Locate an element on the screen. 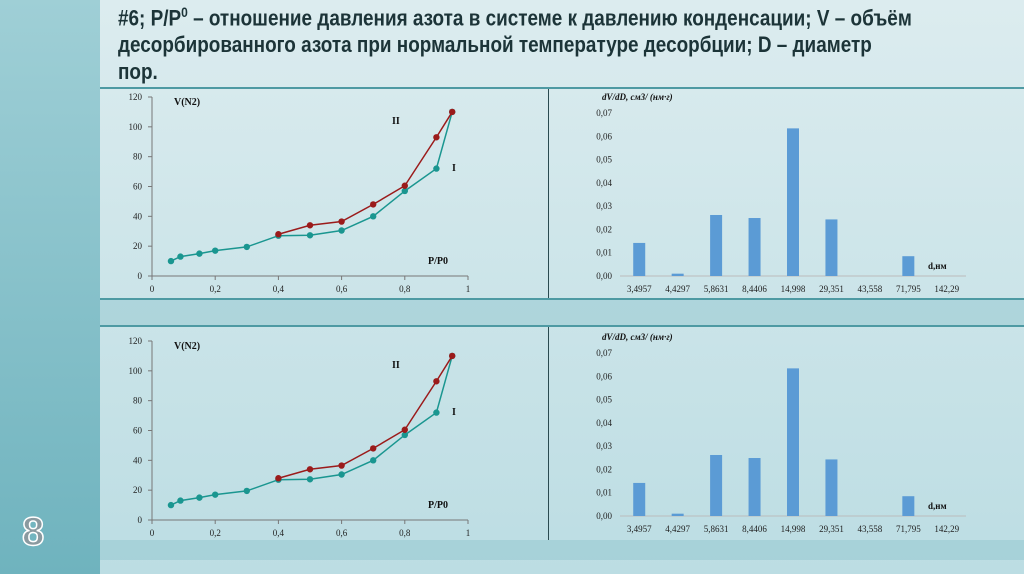 The image size is (1024, 574). y-axis-label: V(N2) is located at coordinates (187, 102).